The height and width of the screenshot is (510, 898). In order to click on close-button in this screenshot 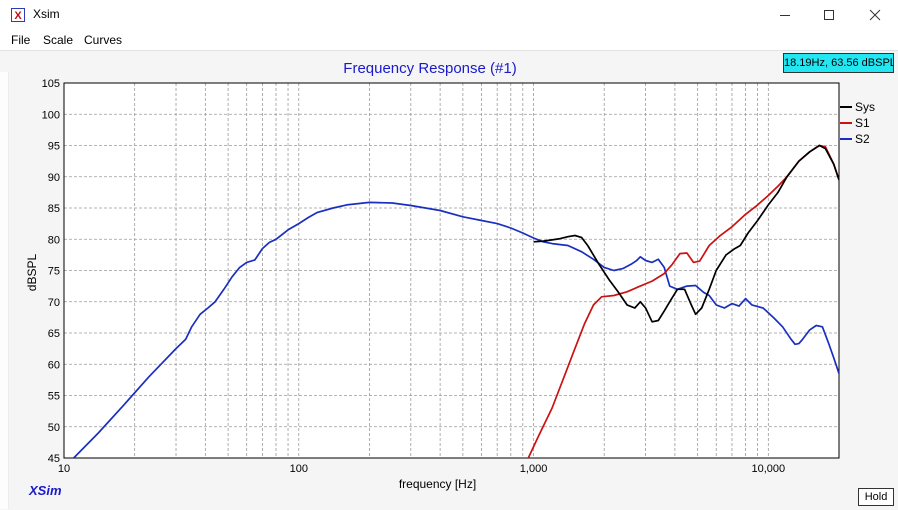, I will do `click(875, 15)`.